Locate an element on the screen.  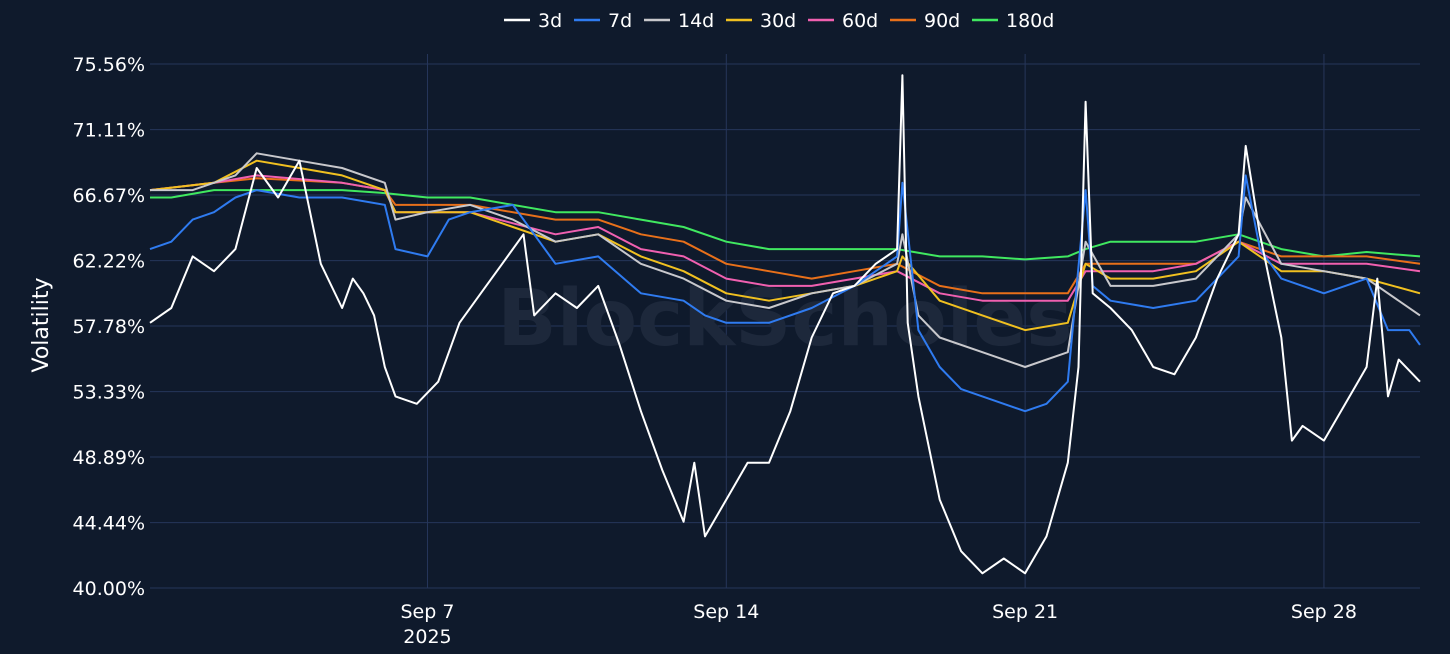
x-tick-label: Sep 7 is located at coordinates (428, 612).